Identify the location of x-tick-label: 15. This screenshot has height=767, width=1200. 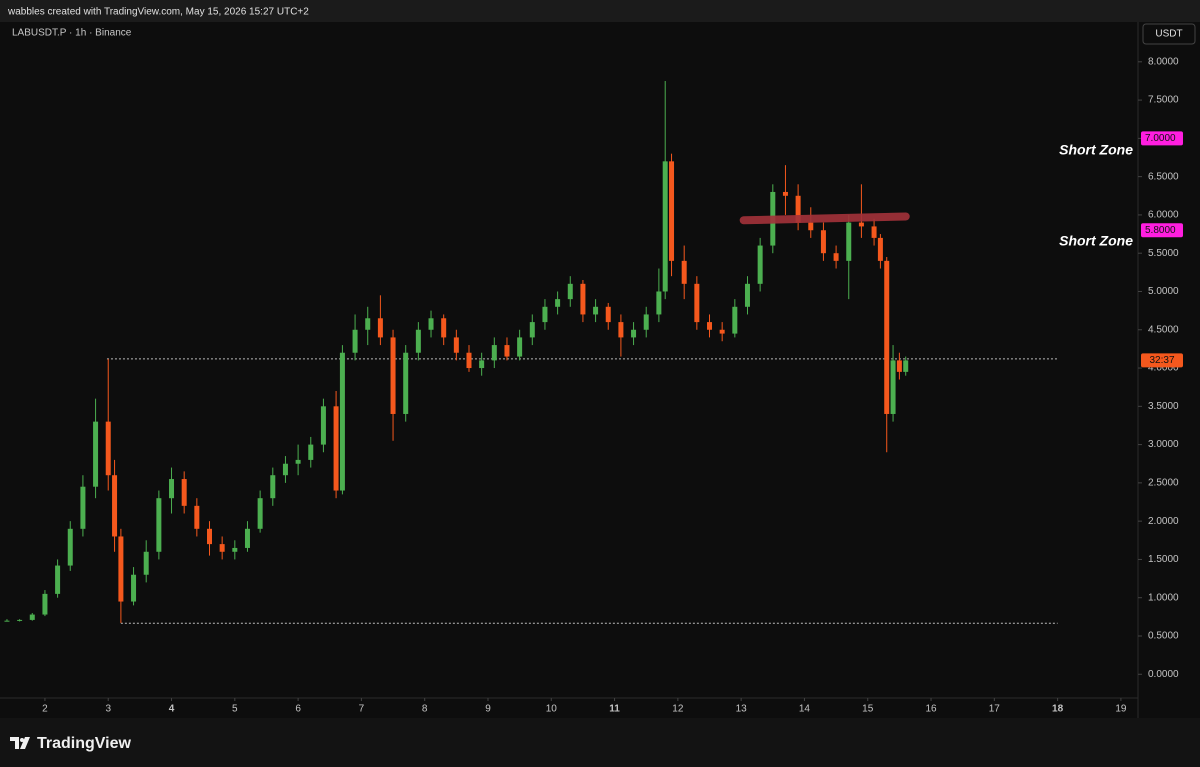
(868, 709).